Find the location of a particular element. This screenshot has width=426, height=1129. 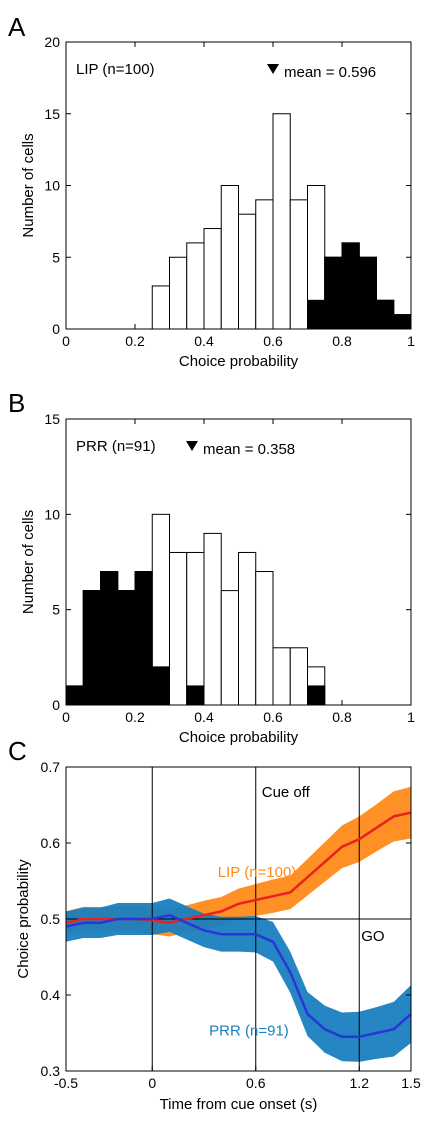

y-tick-label: 0.4 is located at coordinates (51, 995).